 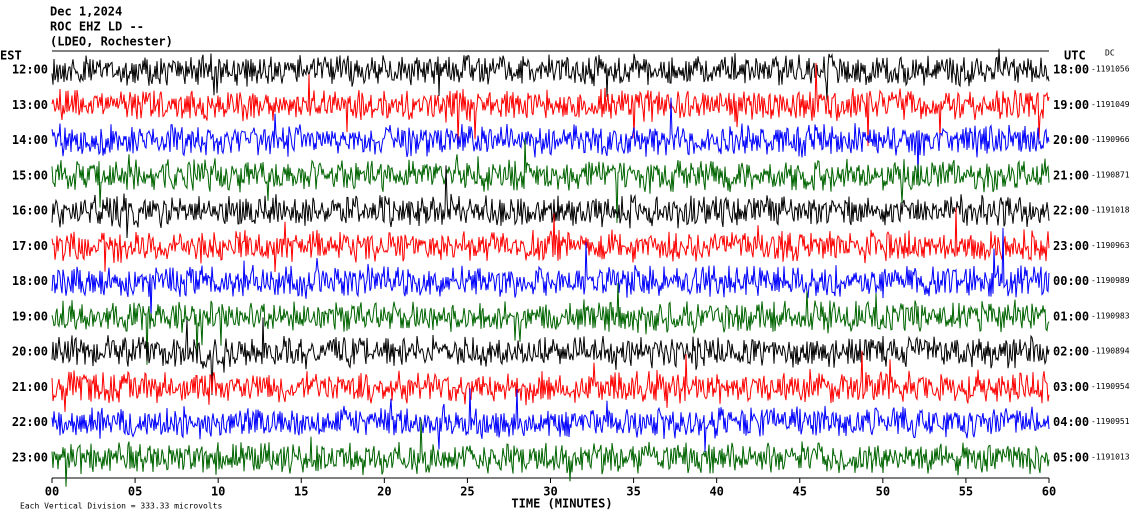 I want to click on x-tick-label: 40, so click(x=716, y=492).